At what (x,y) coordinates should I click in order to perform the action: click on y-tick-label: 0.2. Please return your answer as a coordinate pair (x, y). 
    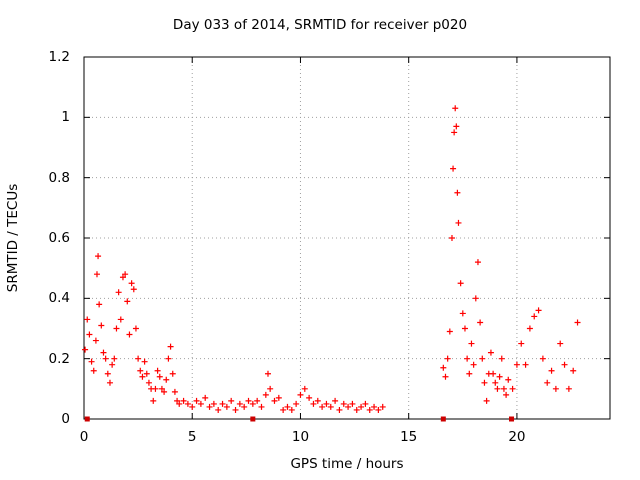
    Looking at the image, I should click on (59, 358).